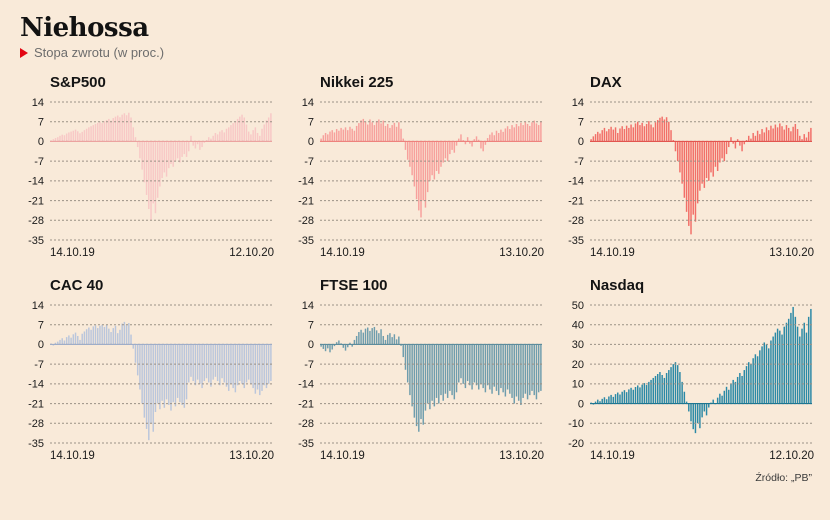 The width and height of the screenshot is (830, 520). What do you see at coordinates (99, 52) in the screenshot?
I see `page-subtitle: Stopa zwrotu (w proc.)` at bounding box center [99, 52].